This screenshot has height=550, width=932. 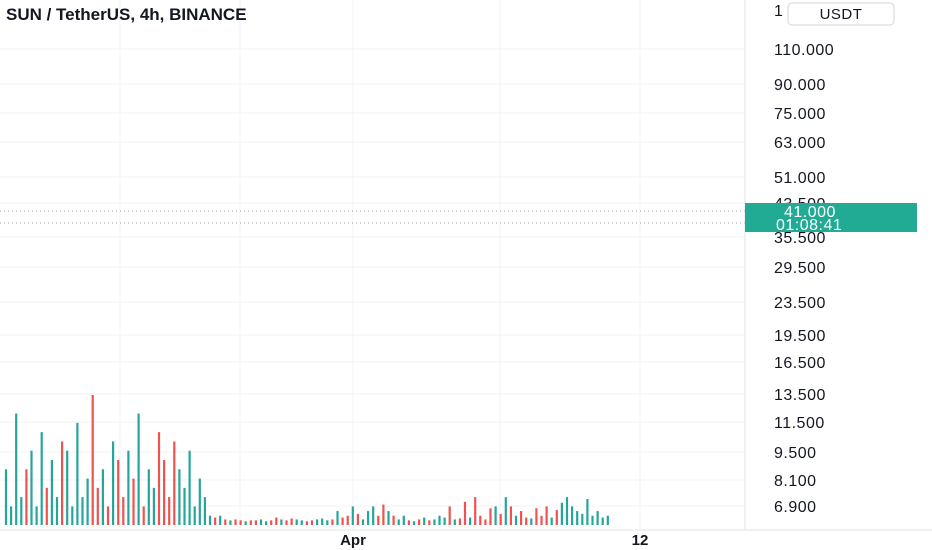 I want to click on price-tick-label: 63.000, so click(x=800, y=143).